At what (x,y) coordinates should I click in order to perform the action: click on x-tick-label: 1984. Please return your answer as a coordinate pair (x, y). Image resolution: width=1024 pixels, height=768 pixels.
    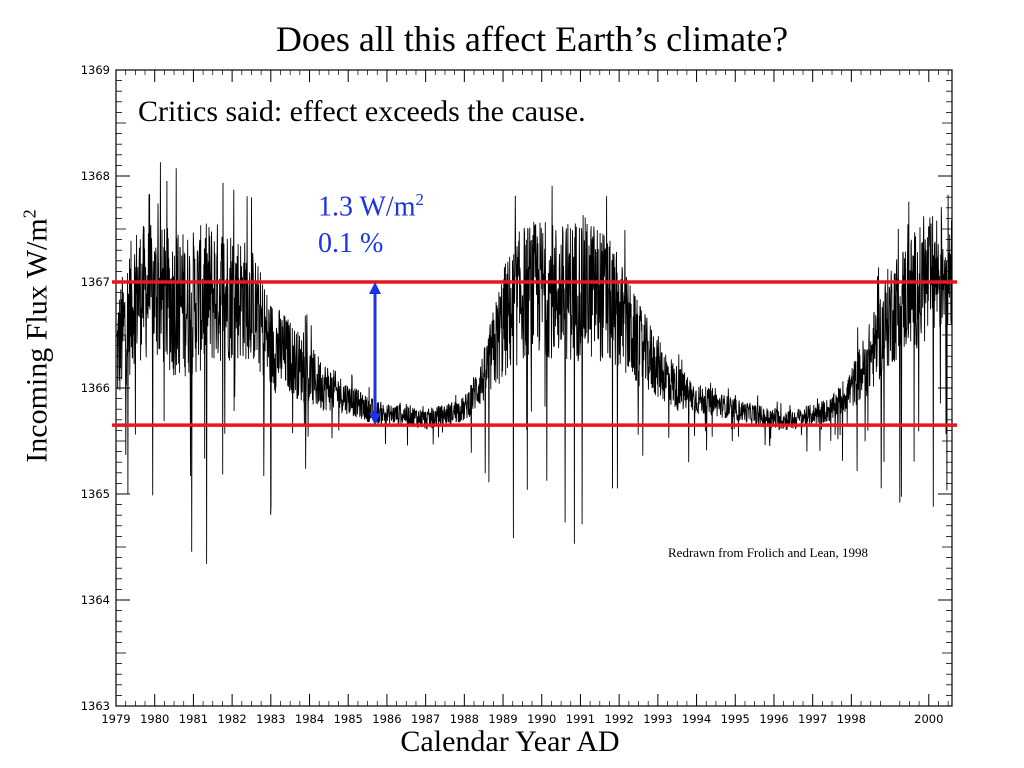
    Looking at the image, I should click on (309, 719).